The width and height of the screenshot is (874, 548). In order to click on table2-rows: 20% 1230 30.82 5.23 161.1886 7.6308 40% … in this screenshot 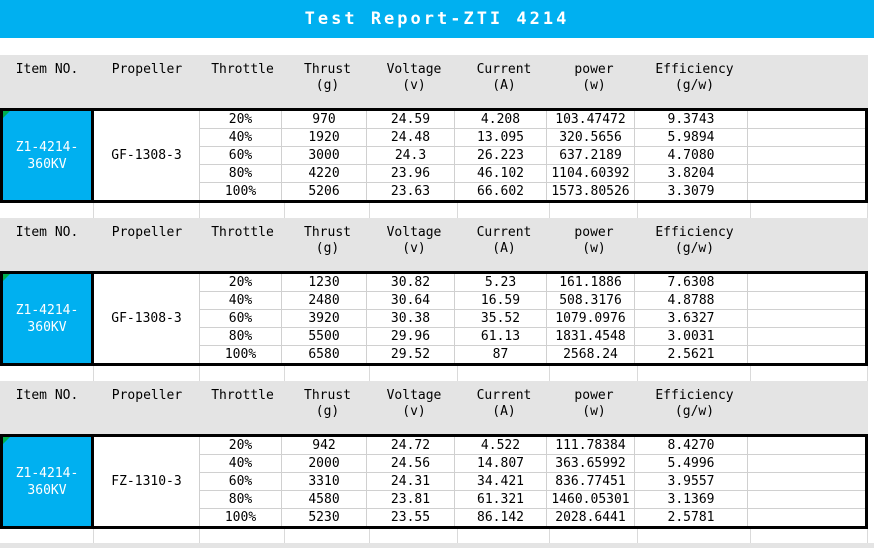, I will do `click(532, 318)`.